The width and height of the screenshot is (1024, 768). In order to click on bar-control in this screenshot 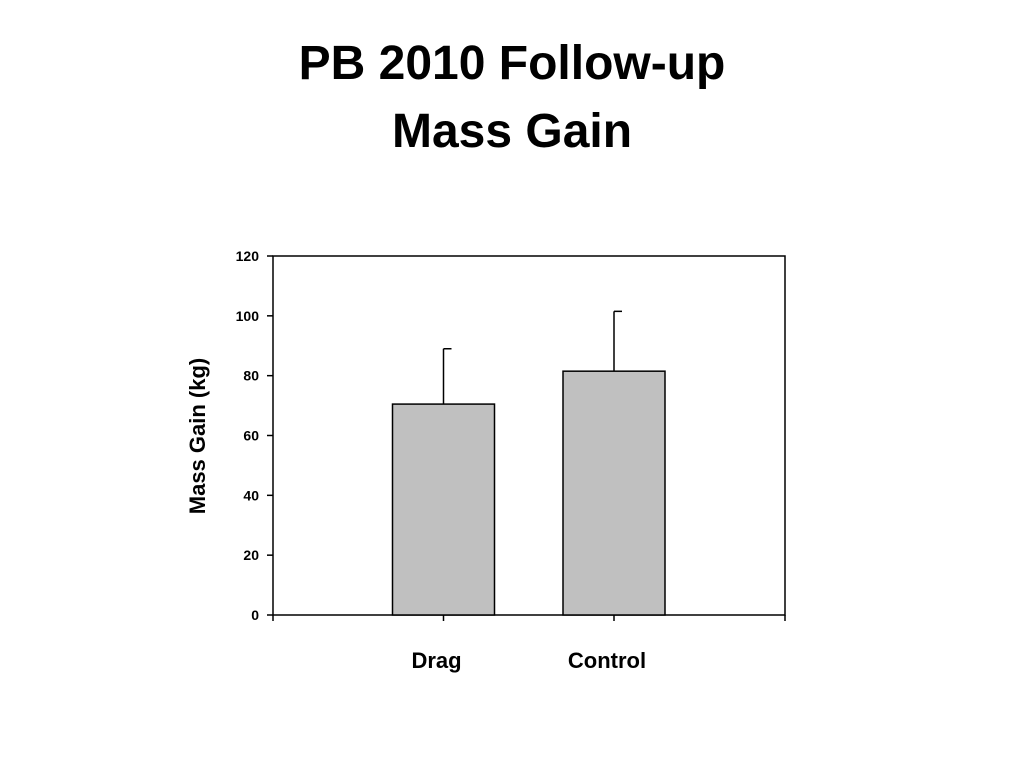, I will do `click(614, 493)`.